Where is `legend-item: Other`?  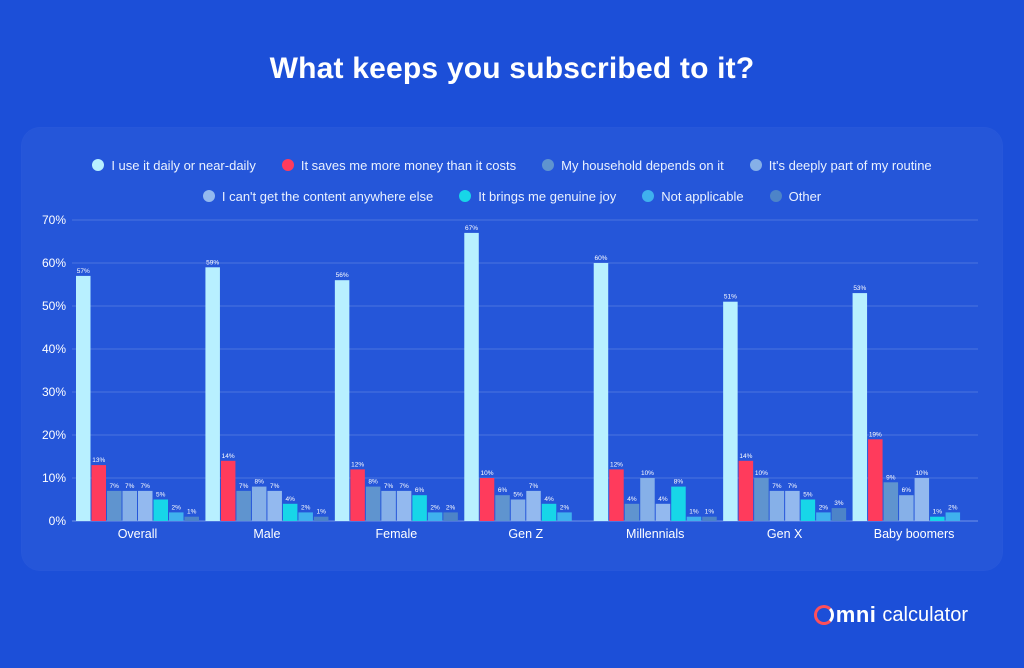
legend-item: Other is located at coordinates (795, 196).